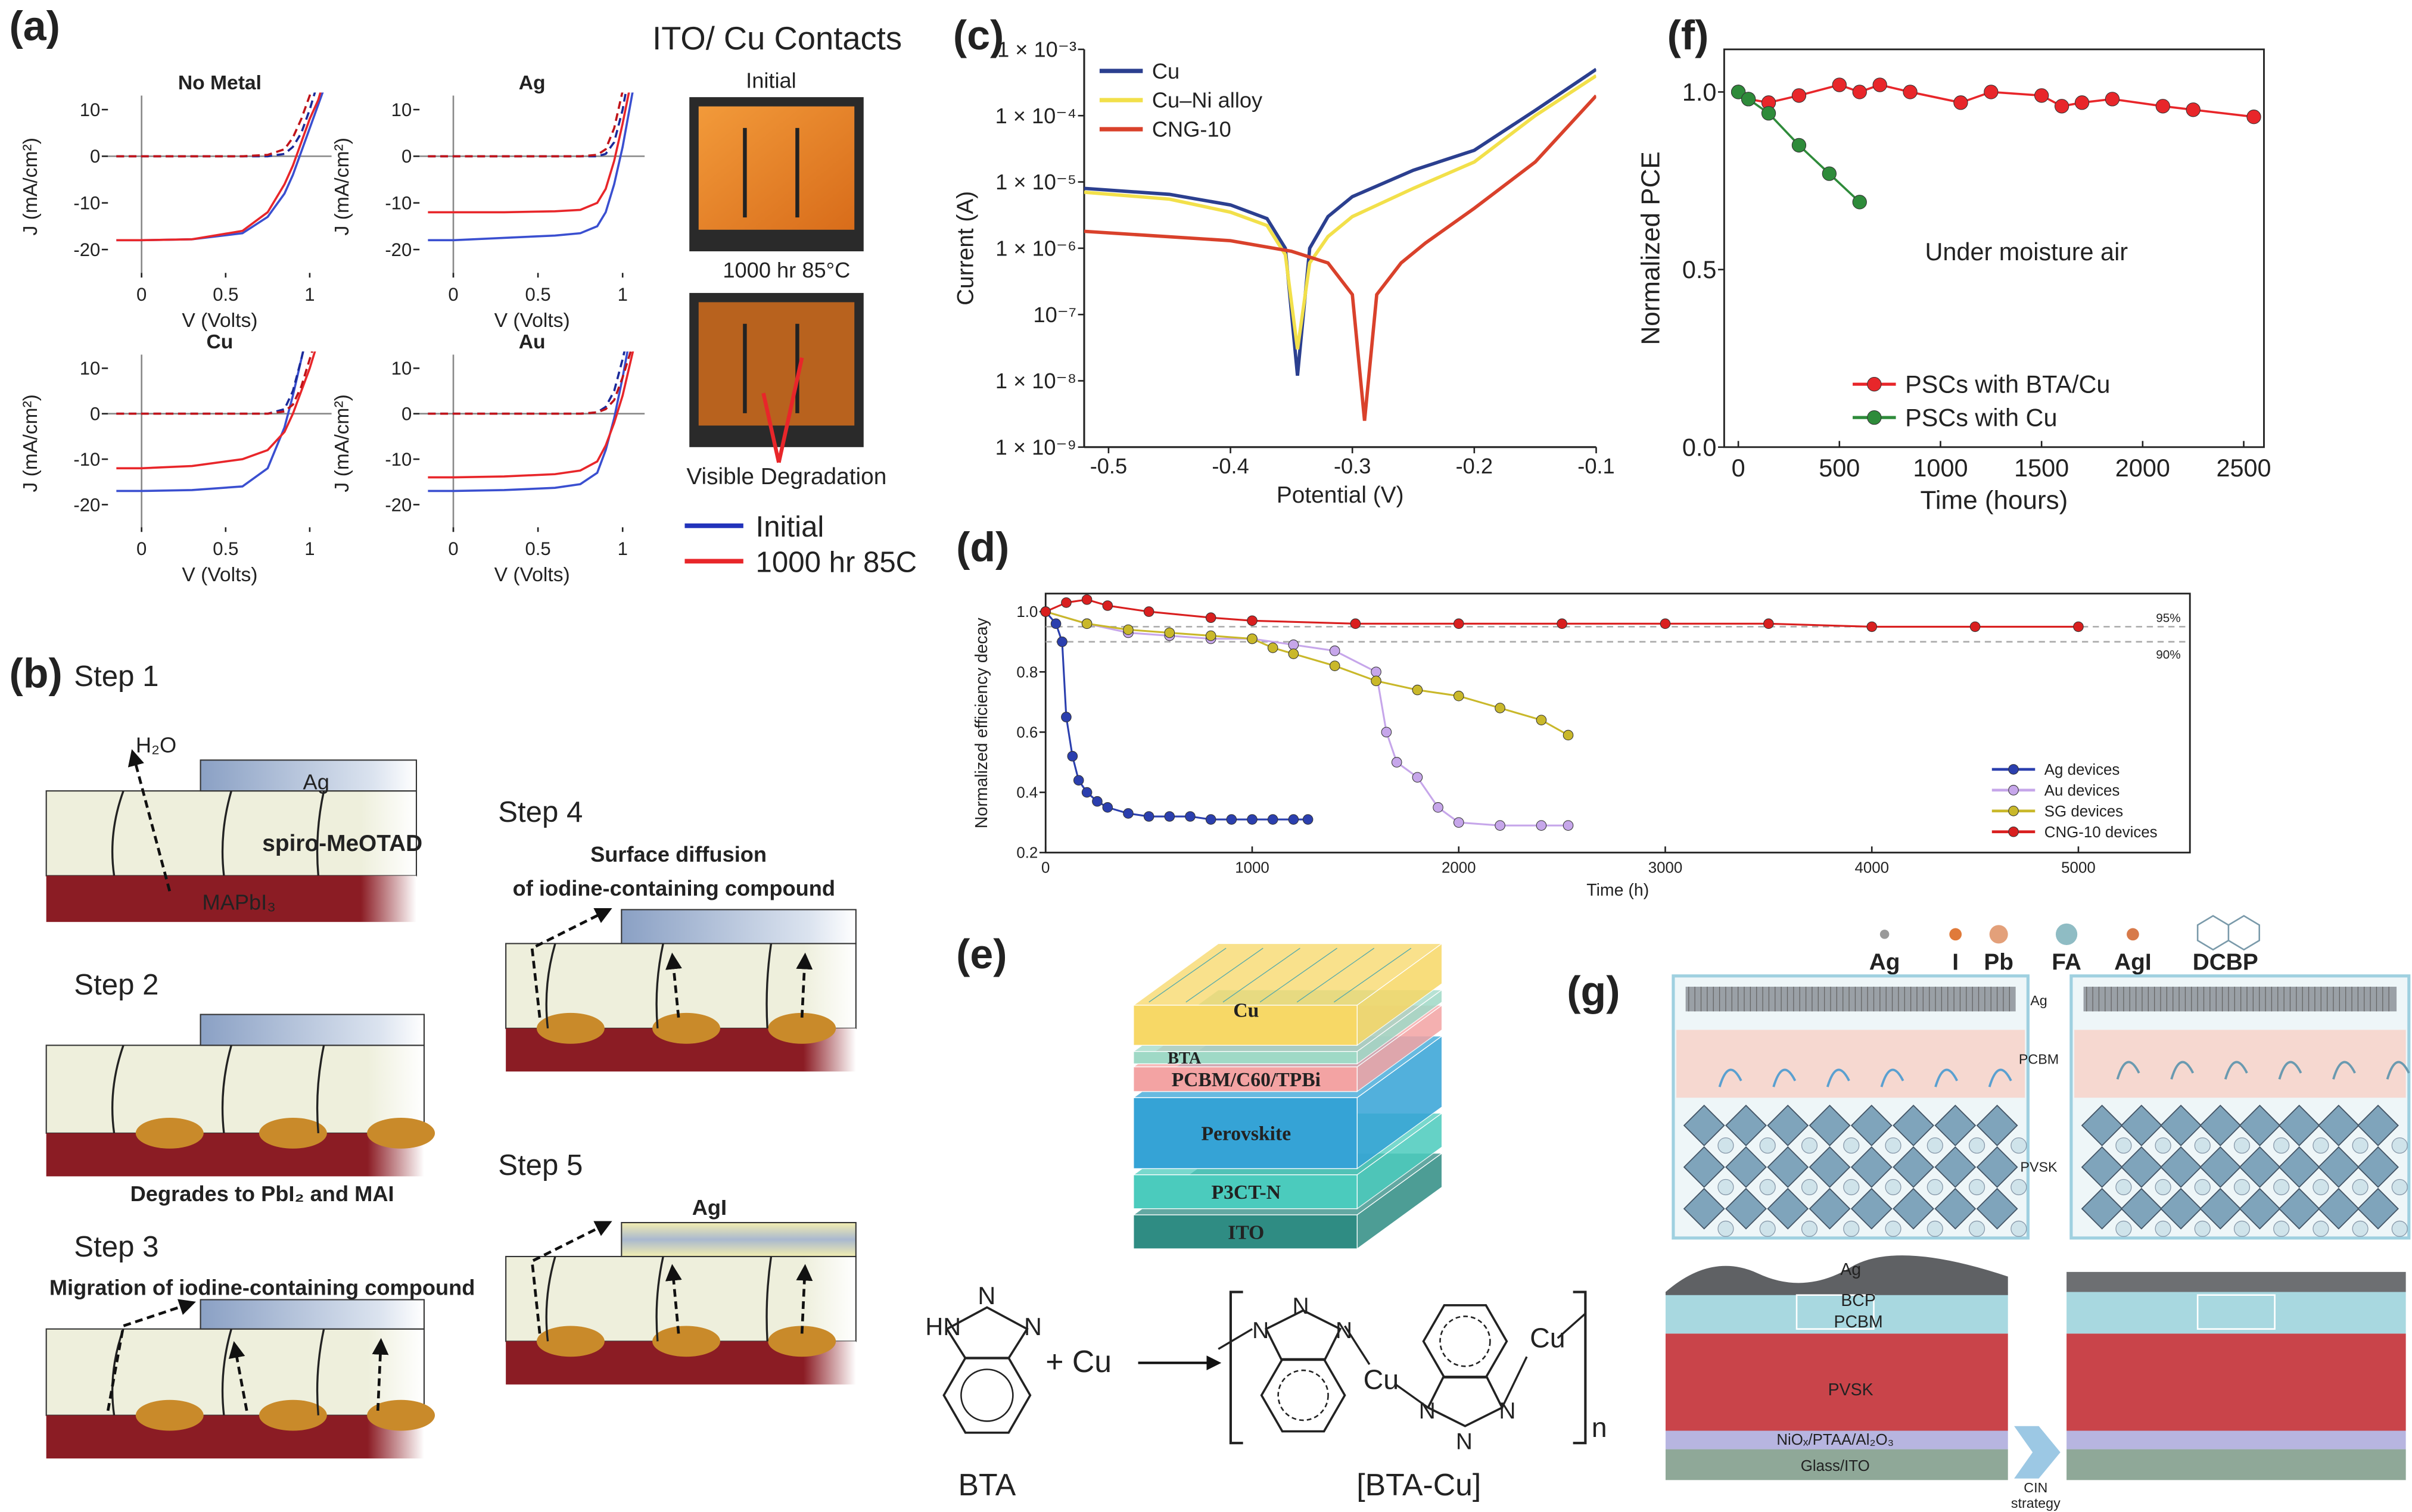 The image size is (2412, 1512). What do you see at coordinates (401, 368) in the screenshot?
I see `y-tick-label: 10` at bounding box center [401, 368].